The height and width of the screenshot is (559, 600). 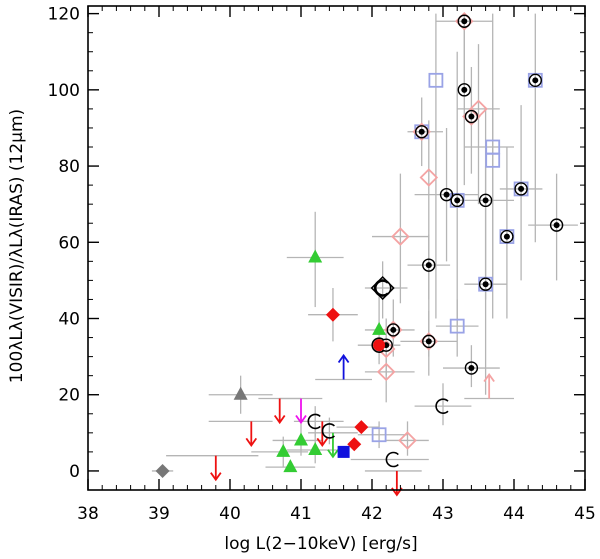 What do you see at coordinates (64, 91) in the screenshot?
I see `y-tick-label: 100` at bounding box center [64, 91].